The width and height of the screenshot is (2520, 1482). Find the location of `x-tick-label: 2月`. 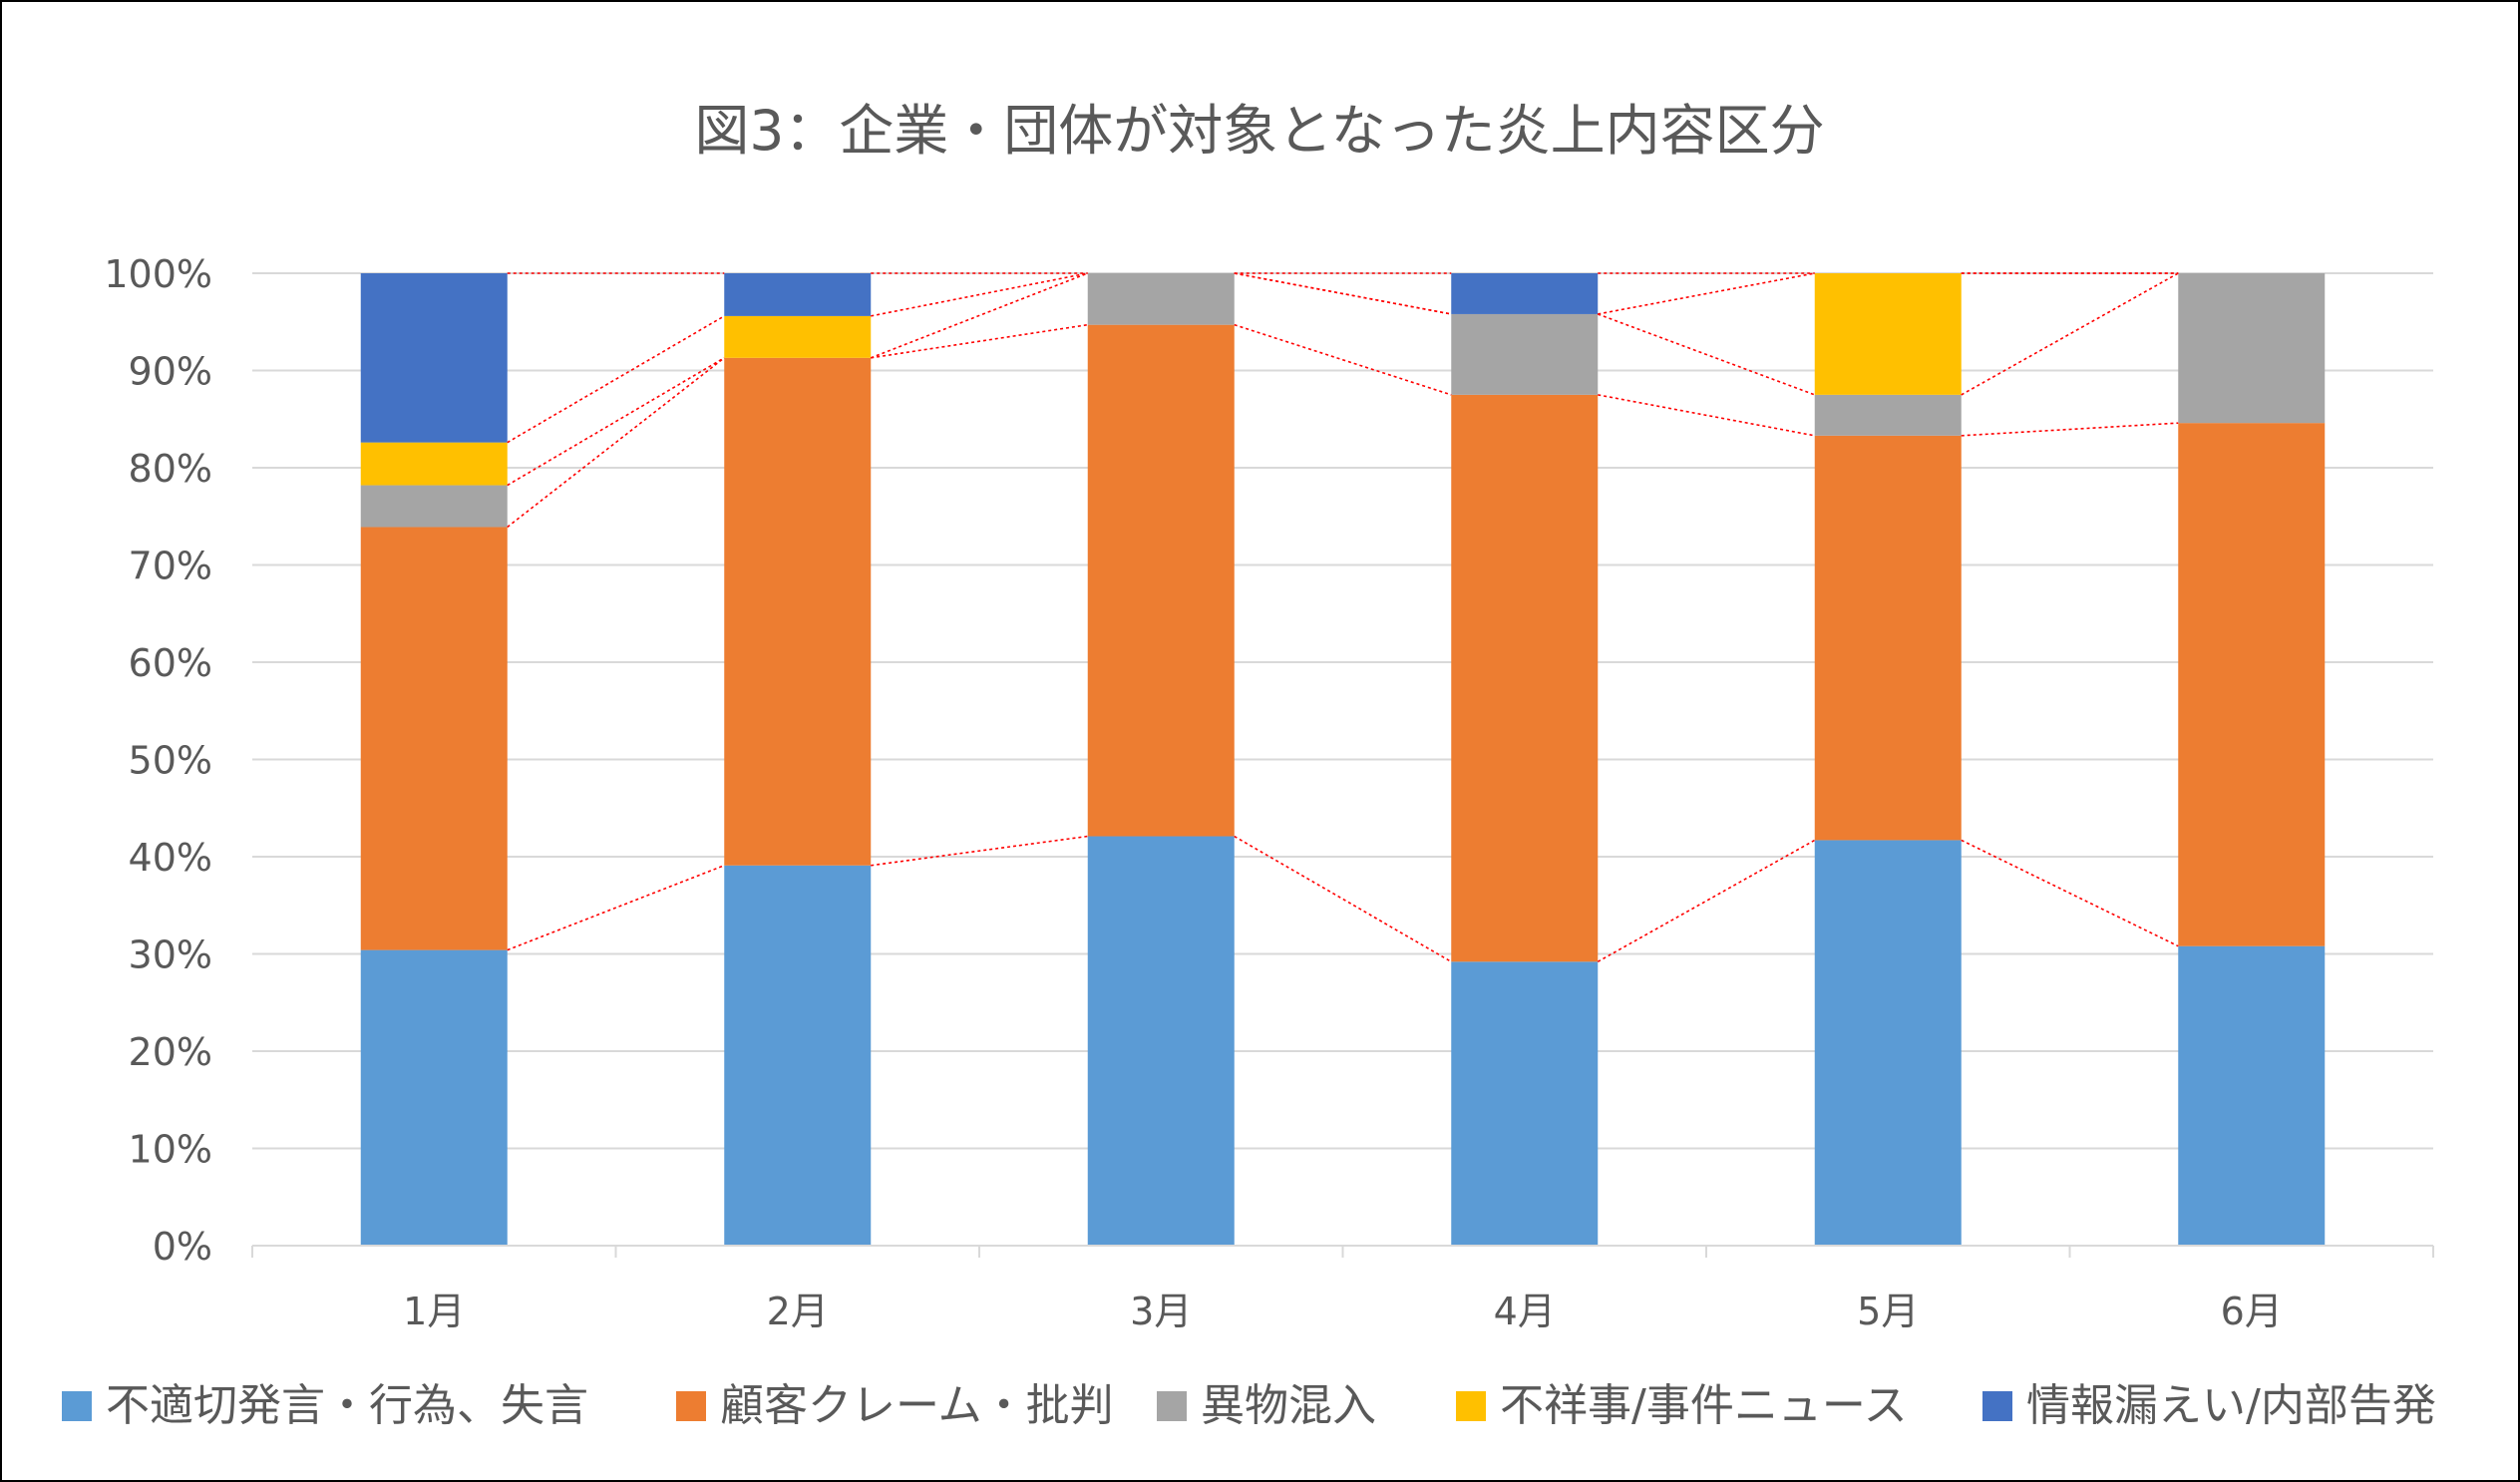

x-tick-label: 2月 is located at coordinates (798, 1311).